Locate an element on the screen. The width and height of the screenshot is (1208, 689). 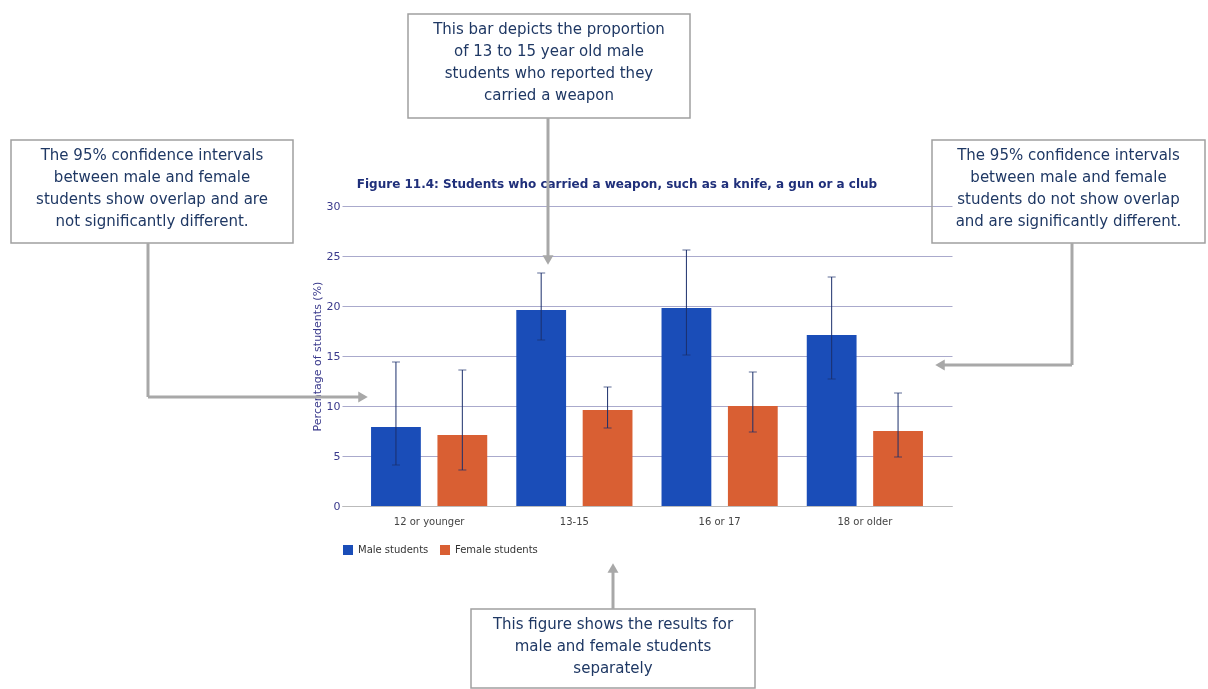
y-tick-label: 25 is located at coordinates (333, 256).